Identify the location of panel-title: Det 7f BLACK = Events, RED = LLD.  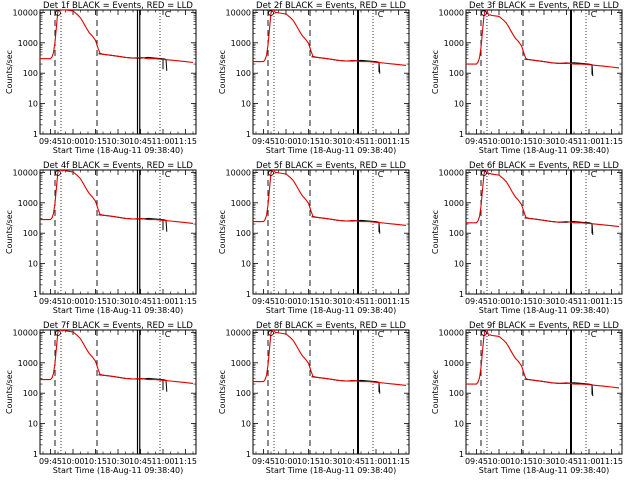
(118, 326).